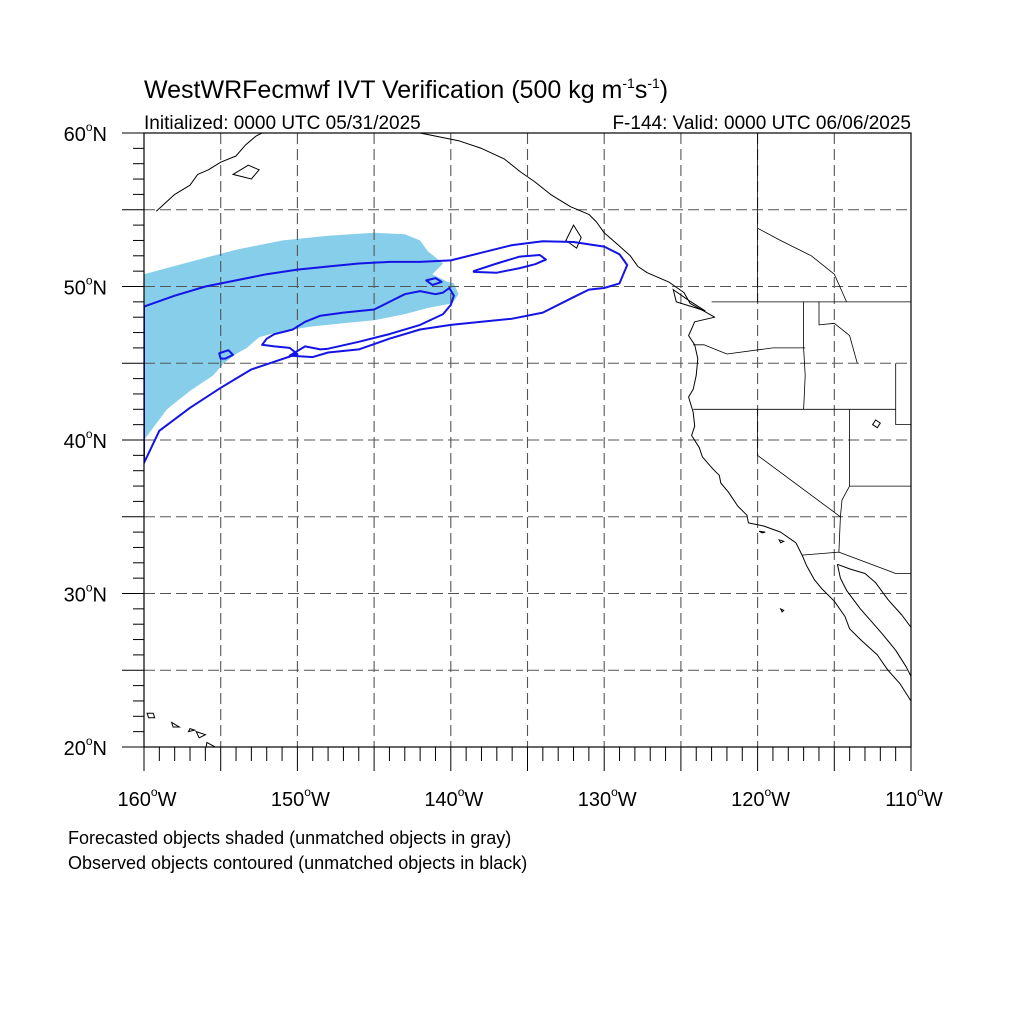 The height and width of the screenshot is (1024, 1024). Describe the element at coordinates (874, 595) in the screenshot. I see `sonora-coastline` at that location.